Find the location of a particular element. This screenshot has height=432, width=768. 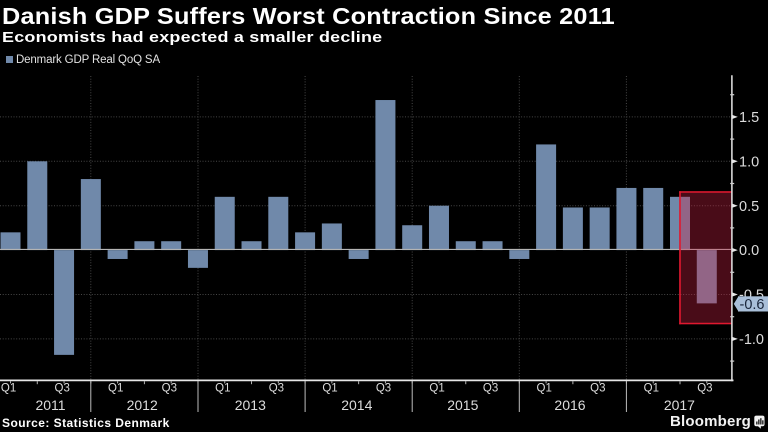

svg-text: 2015 is located at coordinates (462, 405).